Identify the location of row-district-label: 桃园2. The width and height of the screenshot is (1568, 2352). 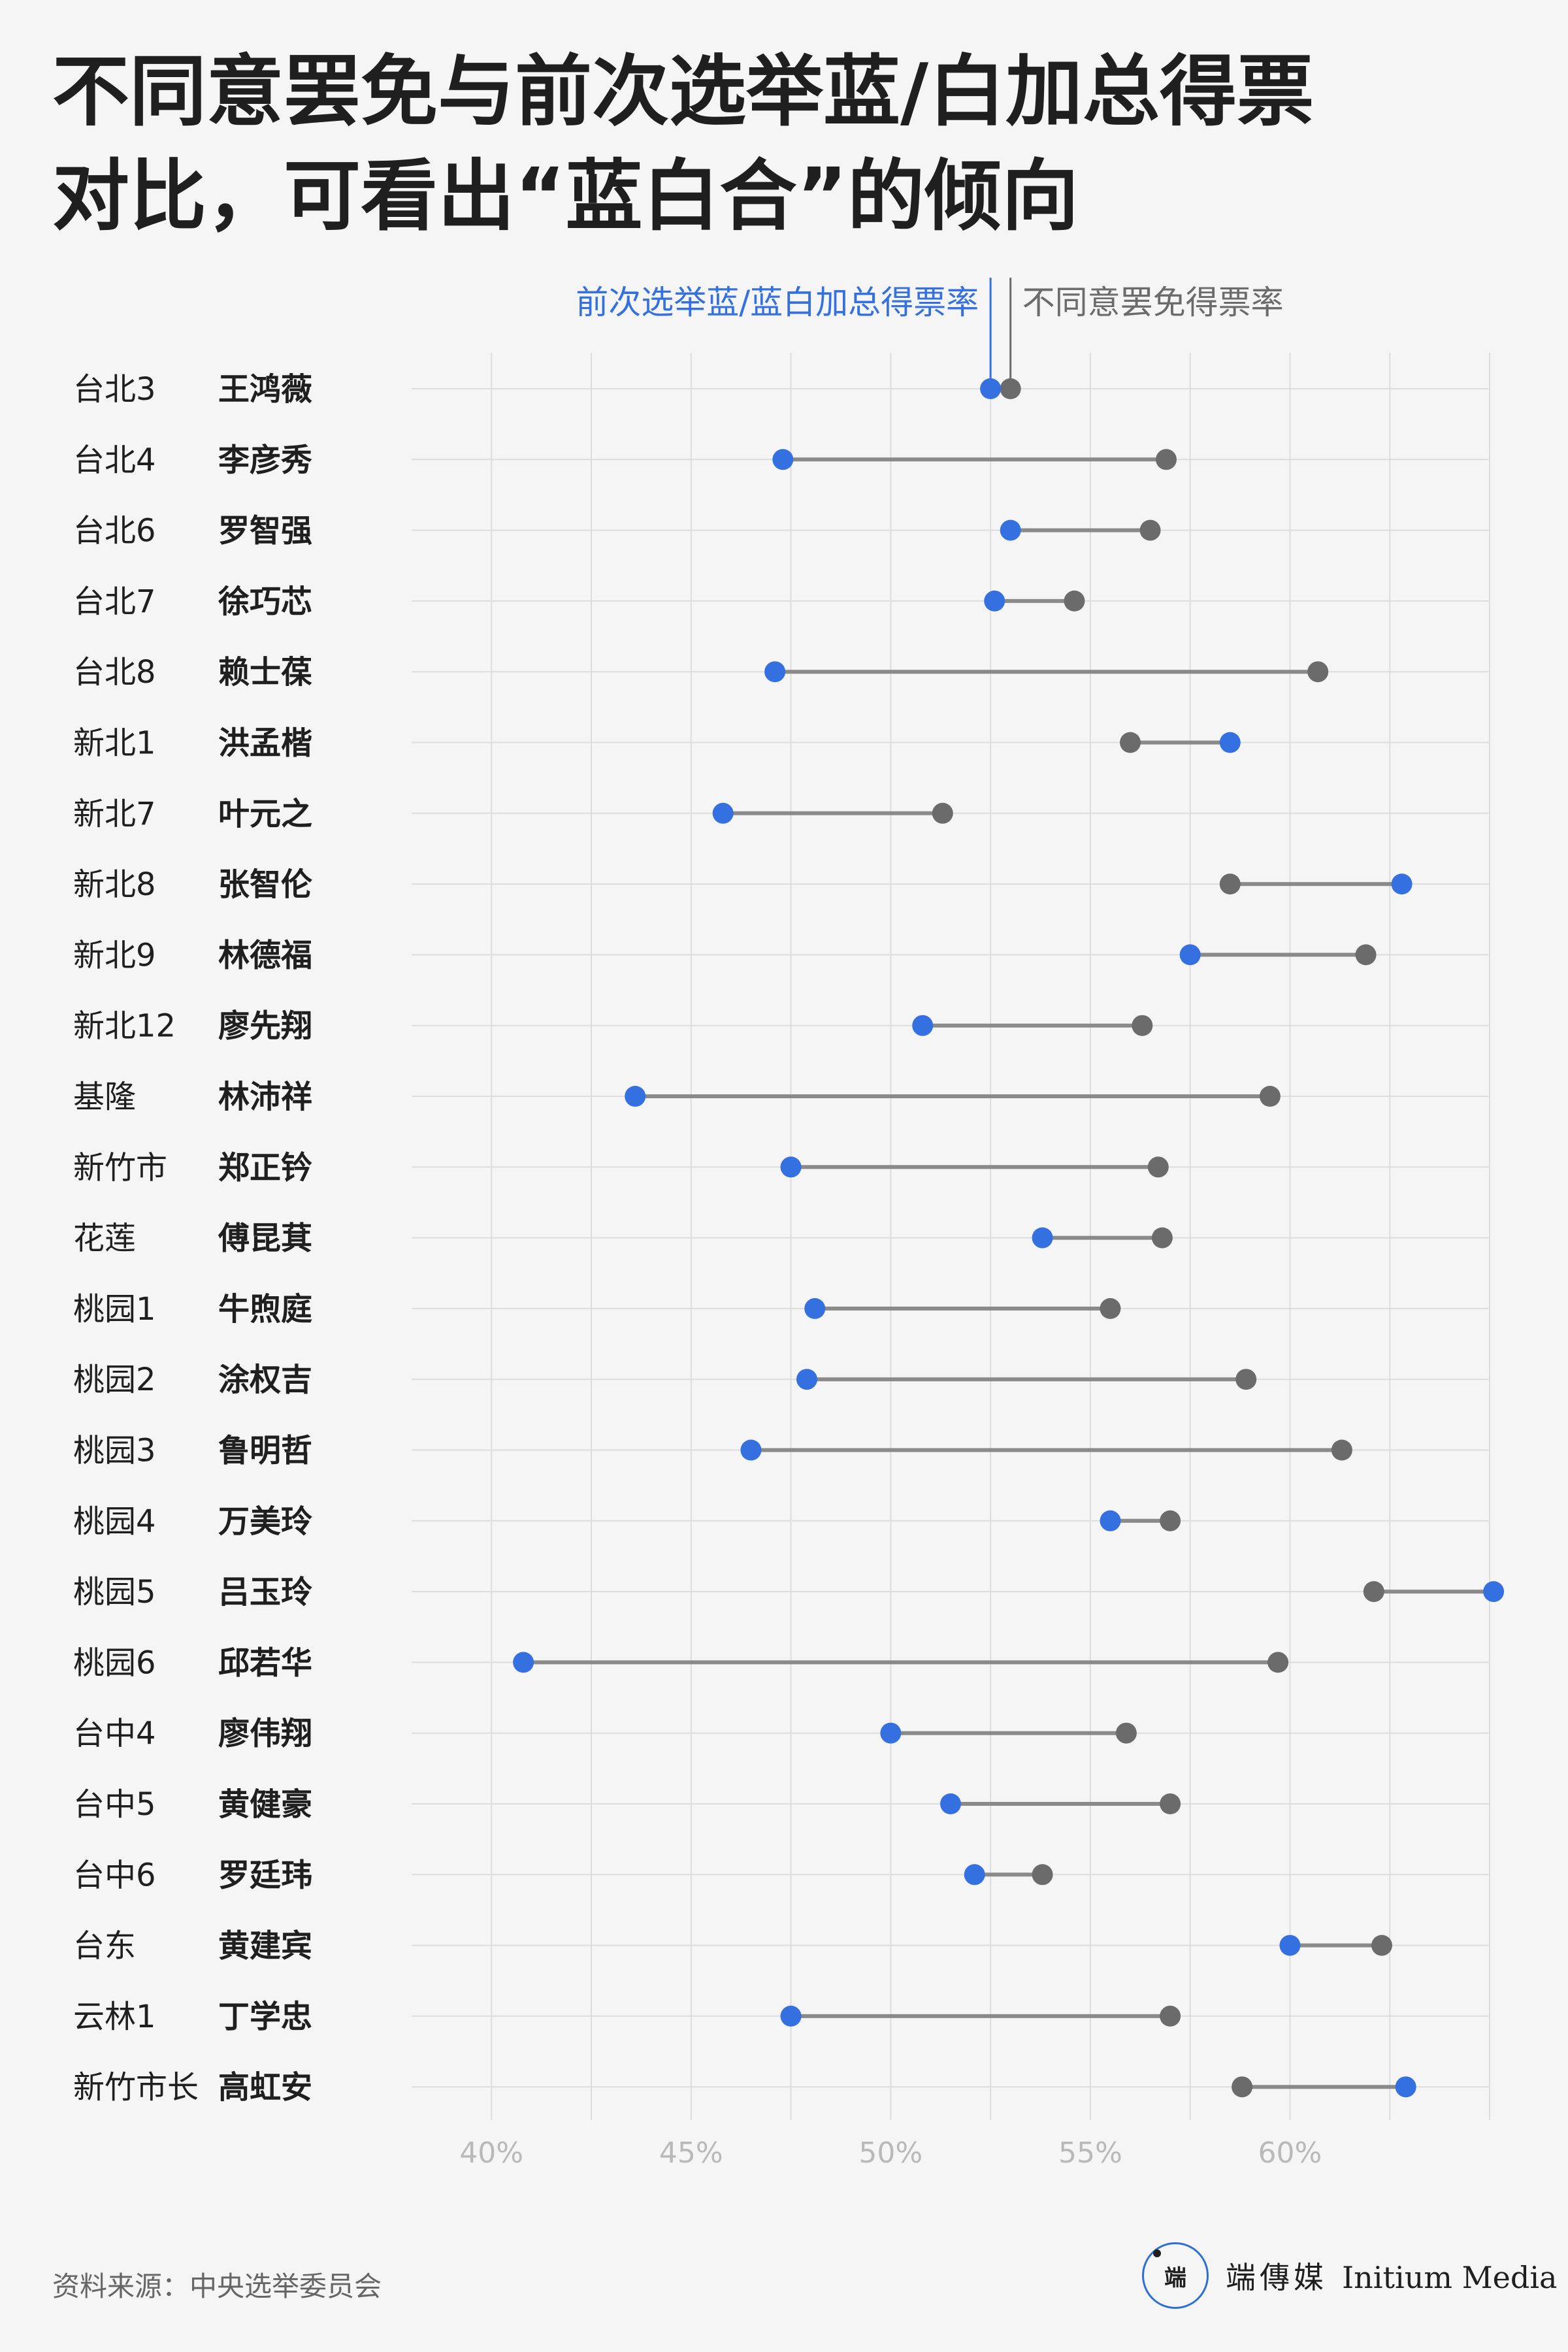
(114, 1380).